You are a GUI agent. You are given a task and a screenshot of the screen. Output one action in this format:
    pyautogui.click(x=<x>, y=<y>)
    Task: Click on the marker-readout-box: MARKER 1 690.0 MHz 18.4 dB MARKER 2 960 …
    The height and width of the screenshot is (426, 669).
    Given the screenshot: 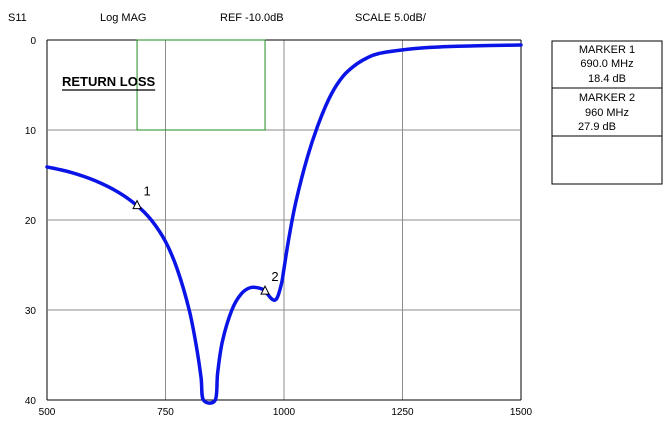 What is the action you would take?
    pyautogui.click(x=607, y=112)
    